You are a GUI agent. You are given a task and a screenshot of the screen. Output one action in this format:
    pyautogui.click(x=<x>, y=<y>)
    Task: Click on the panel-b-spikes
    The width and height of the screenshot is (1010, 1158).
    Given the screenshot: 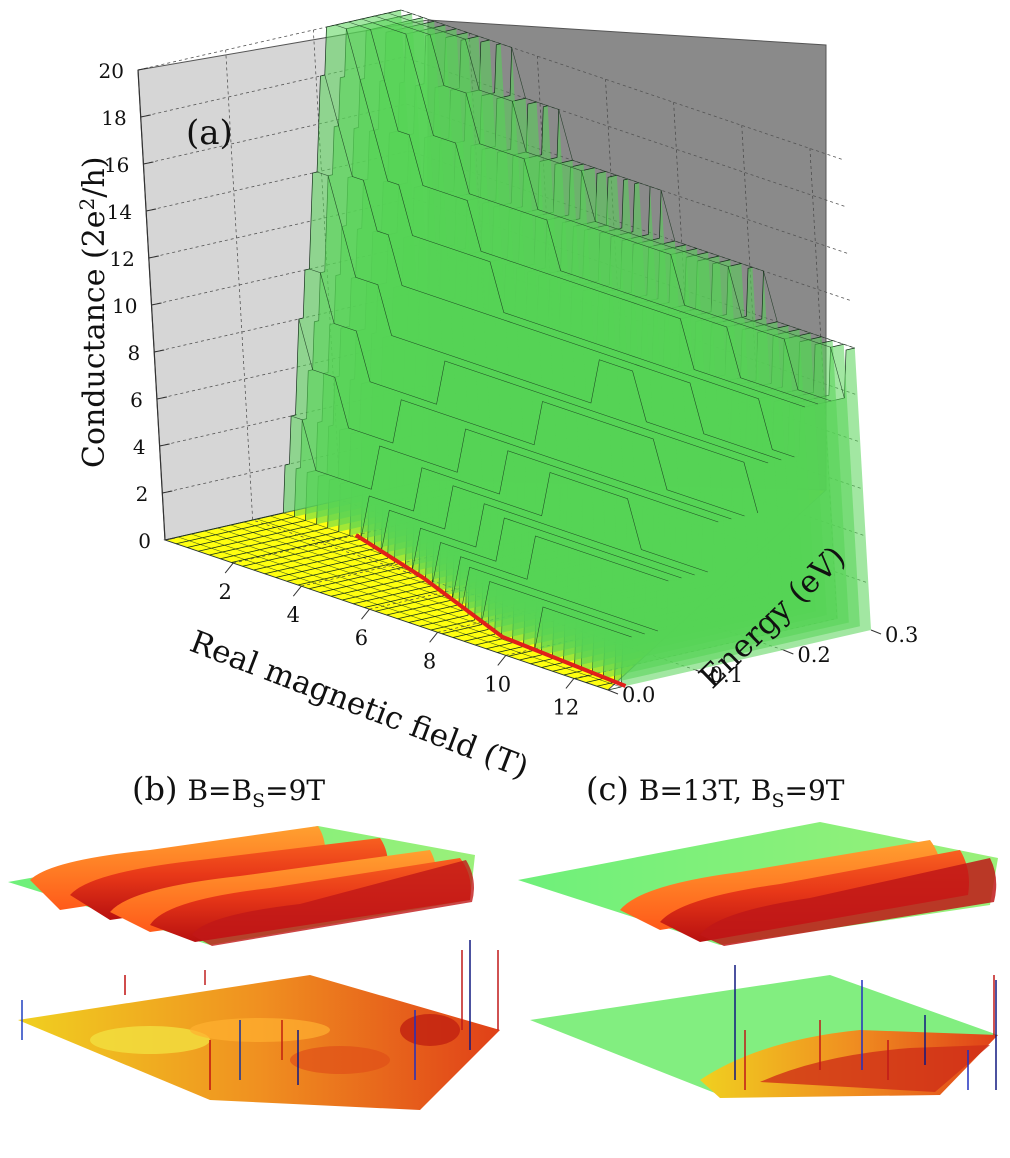 What is the action you would take?
    pyautogui.click(x=260, y=1015)
    